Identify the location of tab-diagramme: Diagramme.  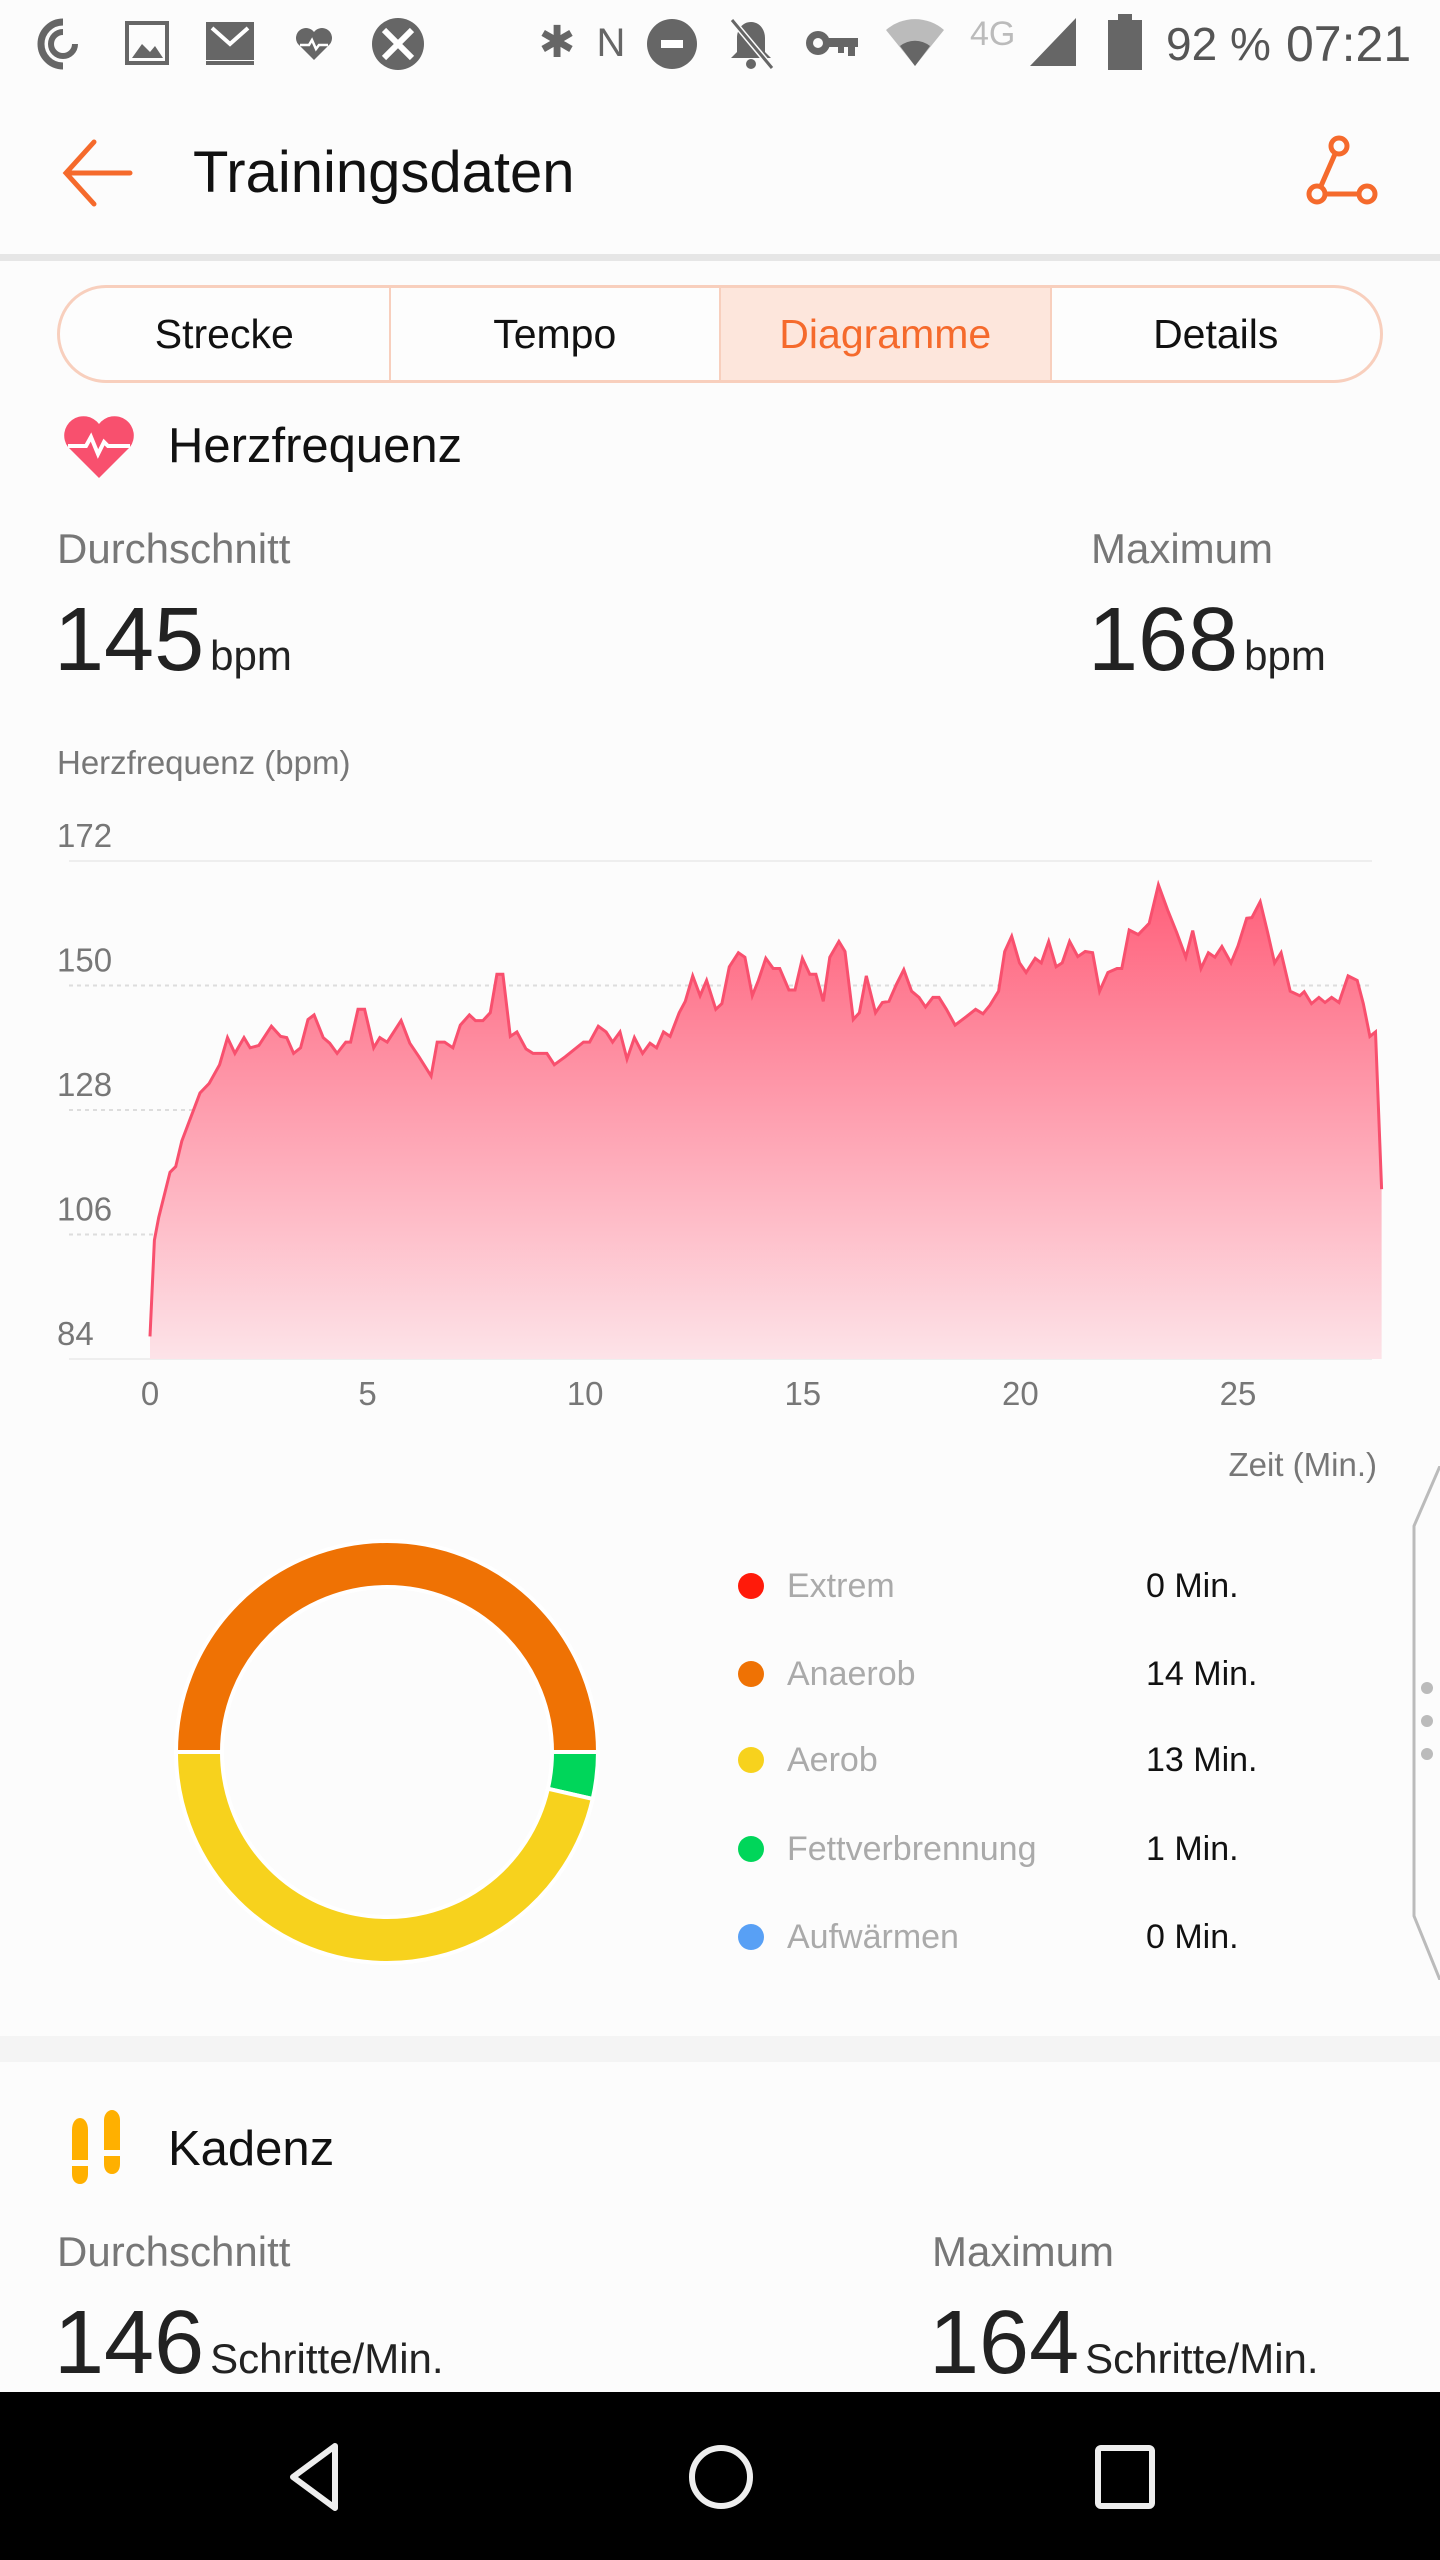
(884, 334).